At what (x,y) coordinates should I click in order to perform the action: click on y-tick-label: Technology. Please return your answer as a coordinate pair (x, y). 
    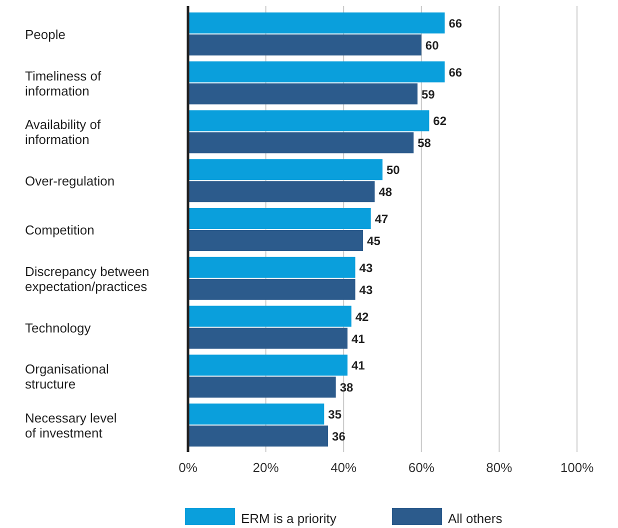
    Looking at the image, I should click on (58, 328).